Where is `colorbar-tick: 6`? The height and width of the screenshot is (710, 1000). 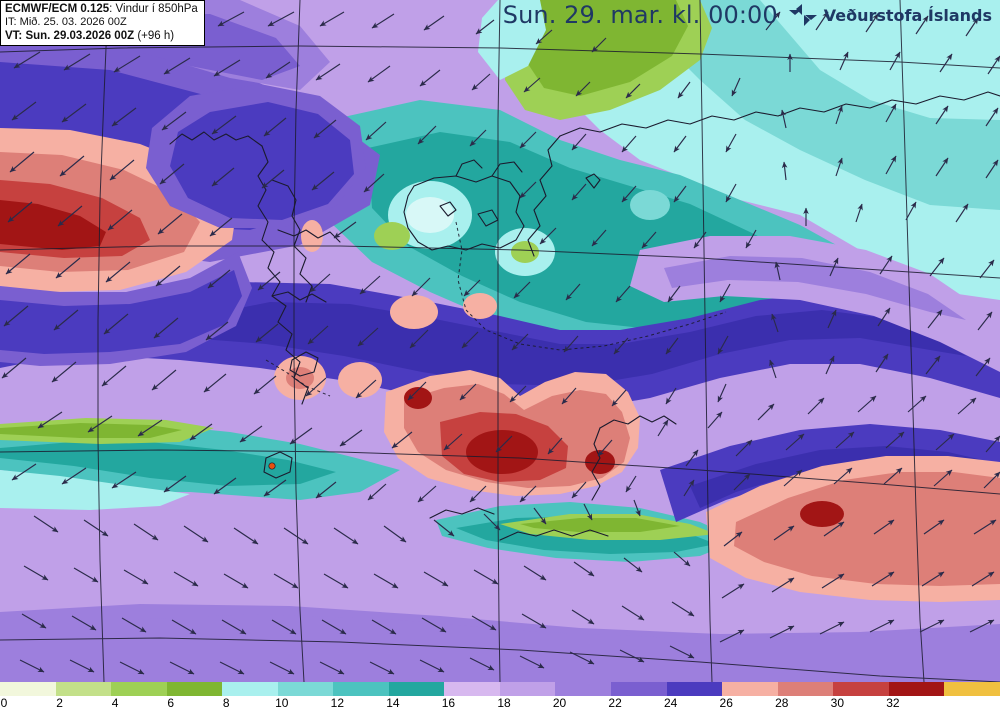 colorbar-tick: 6 is located at coordinates (170, 703).